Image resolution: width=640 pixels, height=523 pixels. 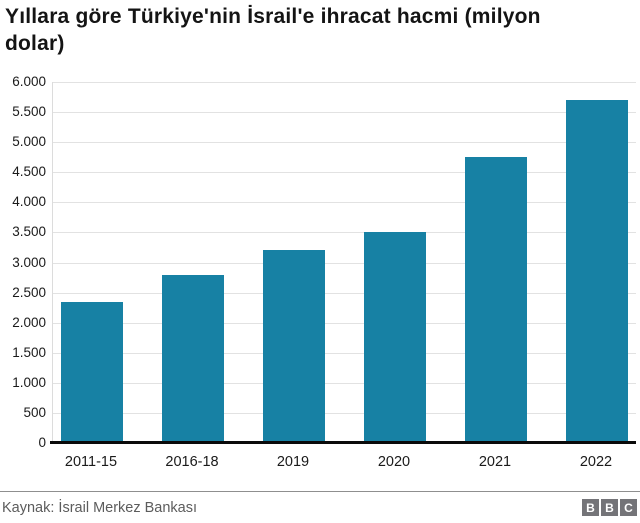 What do you see at coordinates (29, 322) in the screenshot?
I see `y-axis-tick-label: 2.000` at bounding box center [29, 322].